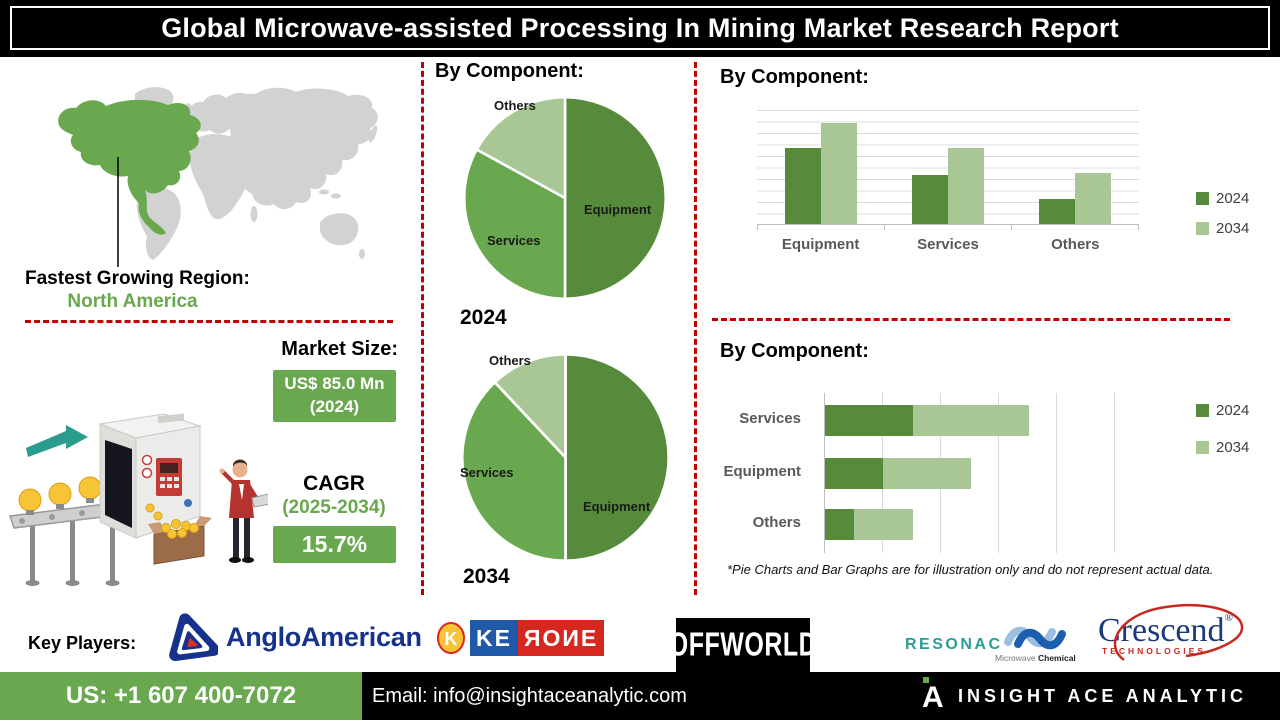 This screenshot has height=720, width=1280. I want to click on pie-chart-2024: Others Services Equipment, so click(565, 198).